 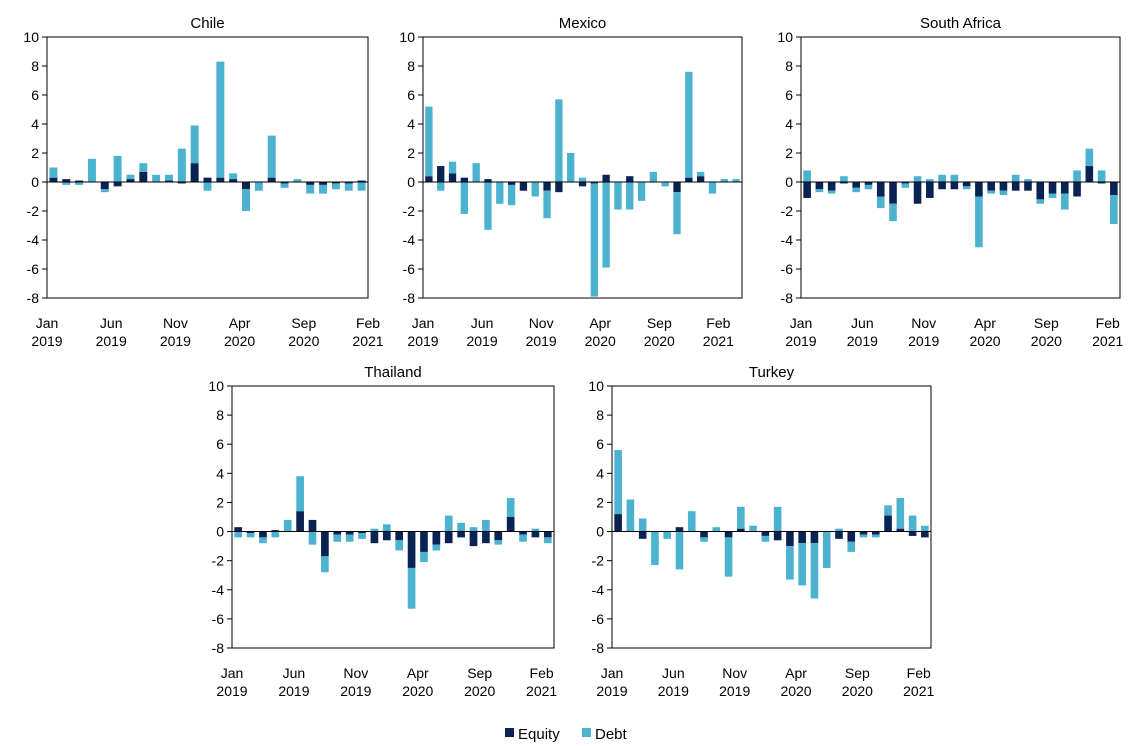 I want to click on legend-label-equity: Equity, so click(x=539, y=734).